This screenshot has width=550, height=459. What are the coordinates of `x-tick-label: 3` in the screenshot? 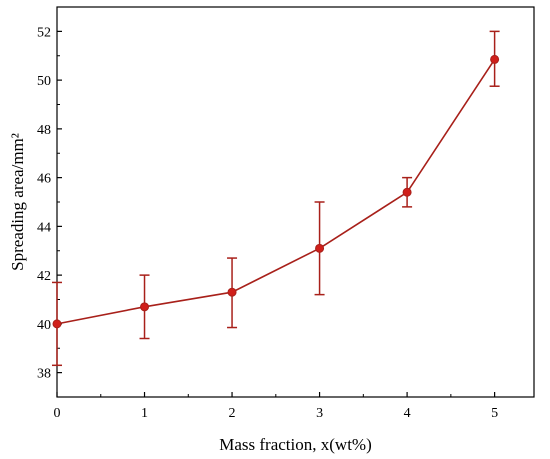 It's located at (319, 413).